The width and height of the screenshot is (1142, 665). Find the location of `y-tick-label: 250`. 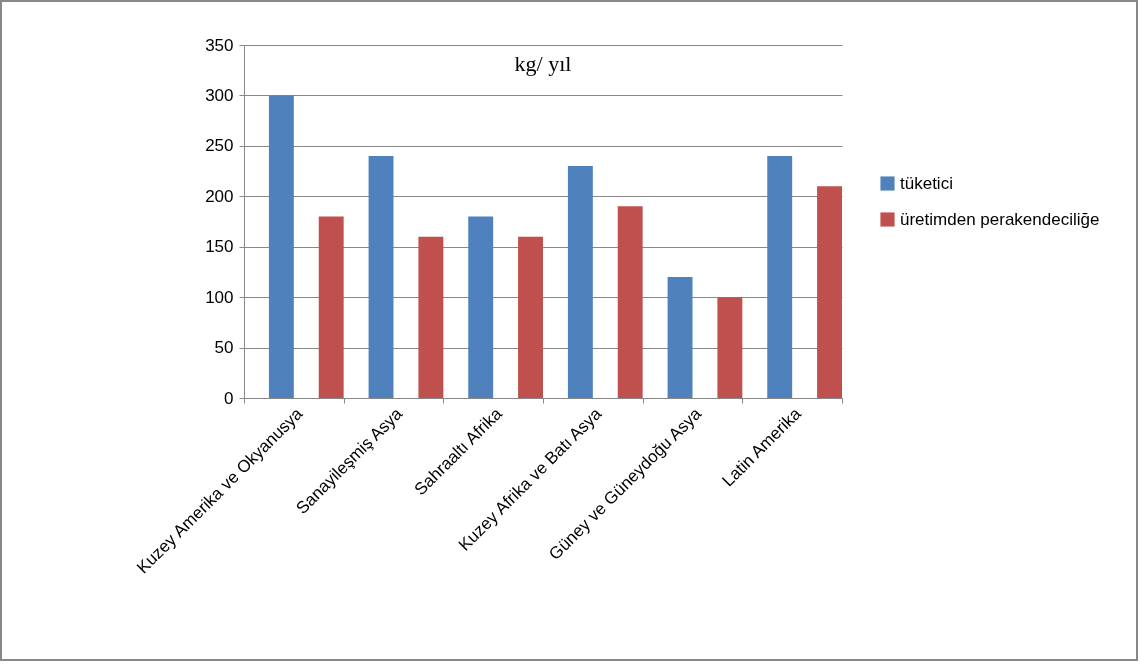

y-tick-label: 250 is located at coordinates (219, 146).